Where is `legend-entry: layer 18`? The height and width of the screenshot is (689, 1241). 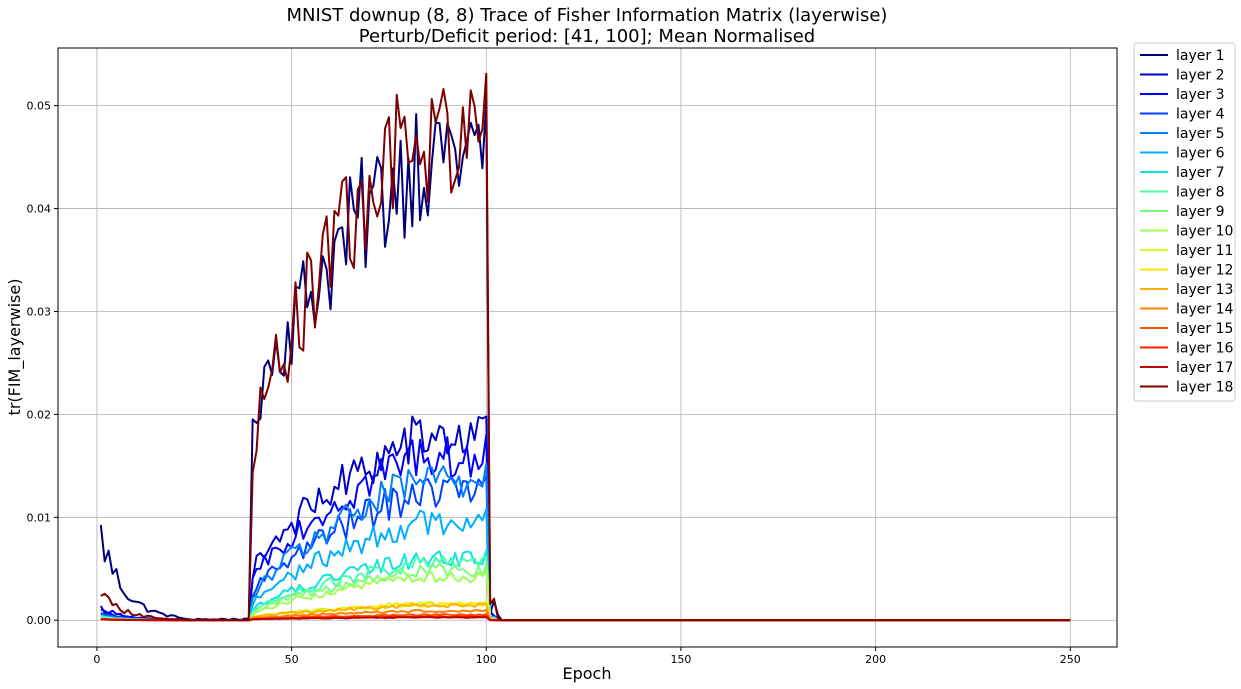
legend-entry: layer 18 is located at coordinates (1204, 388).